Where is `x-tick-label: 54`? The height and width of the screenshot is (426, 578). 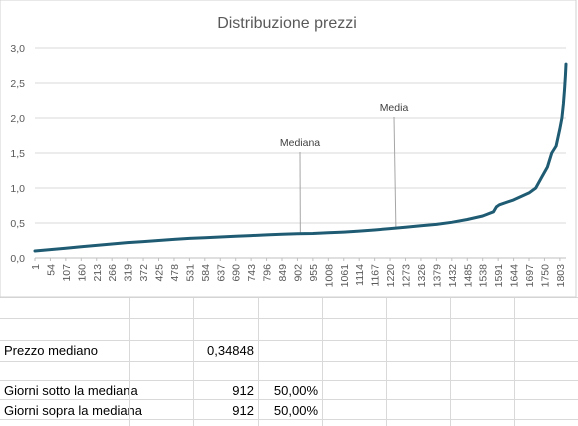 x-tick-label: 54 is located at coordinates (51, 270).